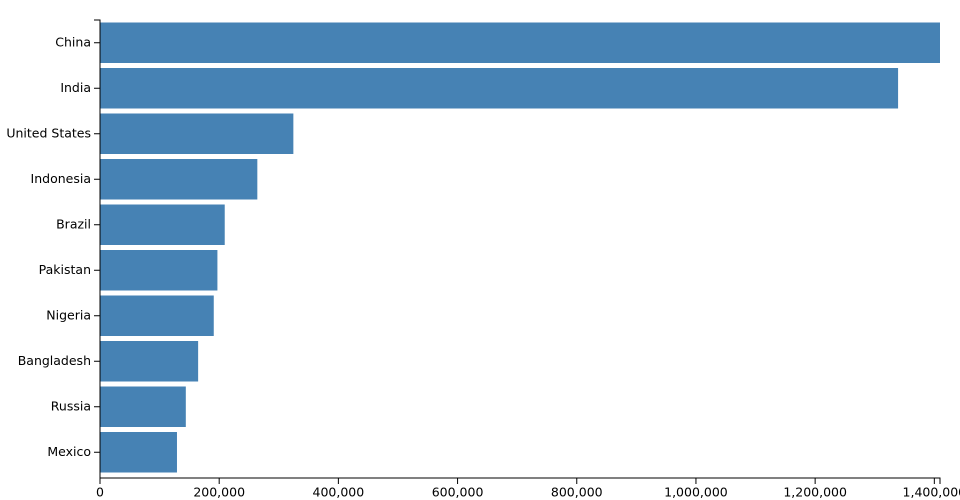 This screenshot has height=500, width=960. Describe the element at coordinates (69, 451) in the screenshot. I see `y-tick-label: Mexico` at that location.